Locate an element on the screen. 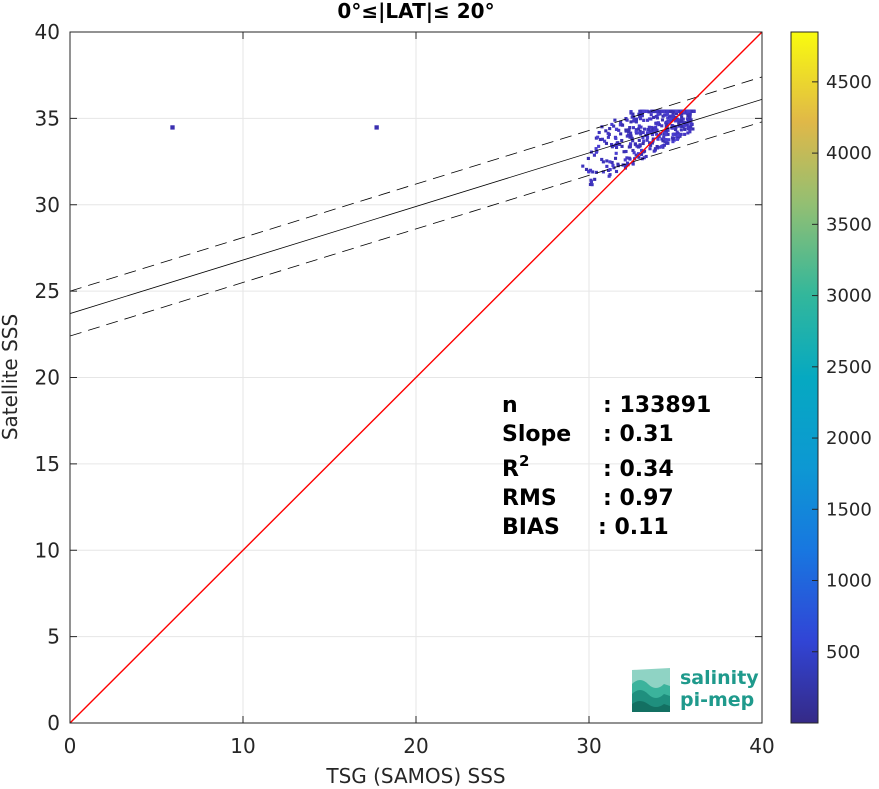 Image resolution: width=879 pixels, height=789 pixels. colorbar-tick-label: 1000 is located at coordinates (849, 581).